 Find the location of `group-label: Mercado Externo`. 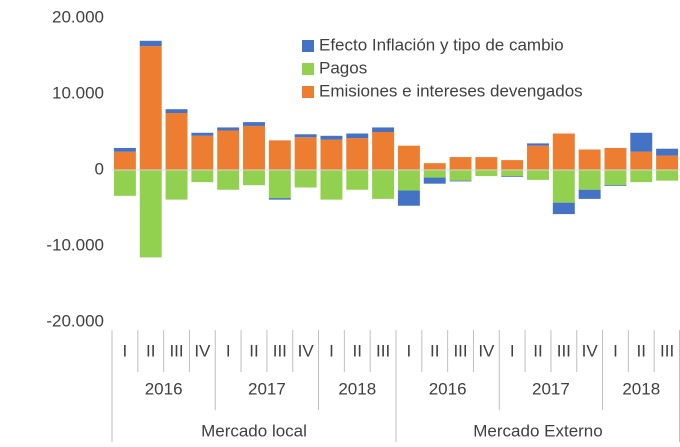

group-label: Mercado Externo is located at coordinates (537, 430).